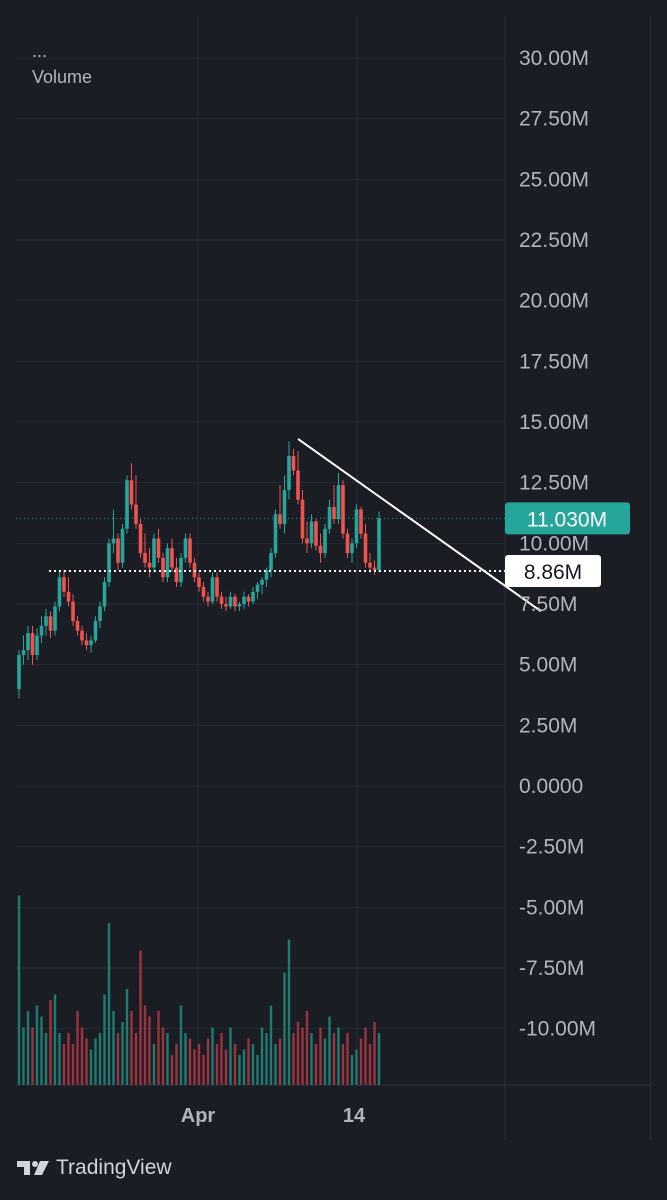 This screenshot has height=1200, width=667. I want to click on y-tick-label: 22.50M, so click(554, 240).